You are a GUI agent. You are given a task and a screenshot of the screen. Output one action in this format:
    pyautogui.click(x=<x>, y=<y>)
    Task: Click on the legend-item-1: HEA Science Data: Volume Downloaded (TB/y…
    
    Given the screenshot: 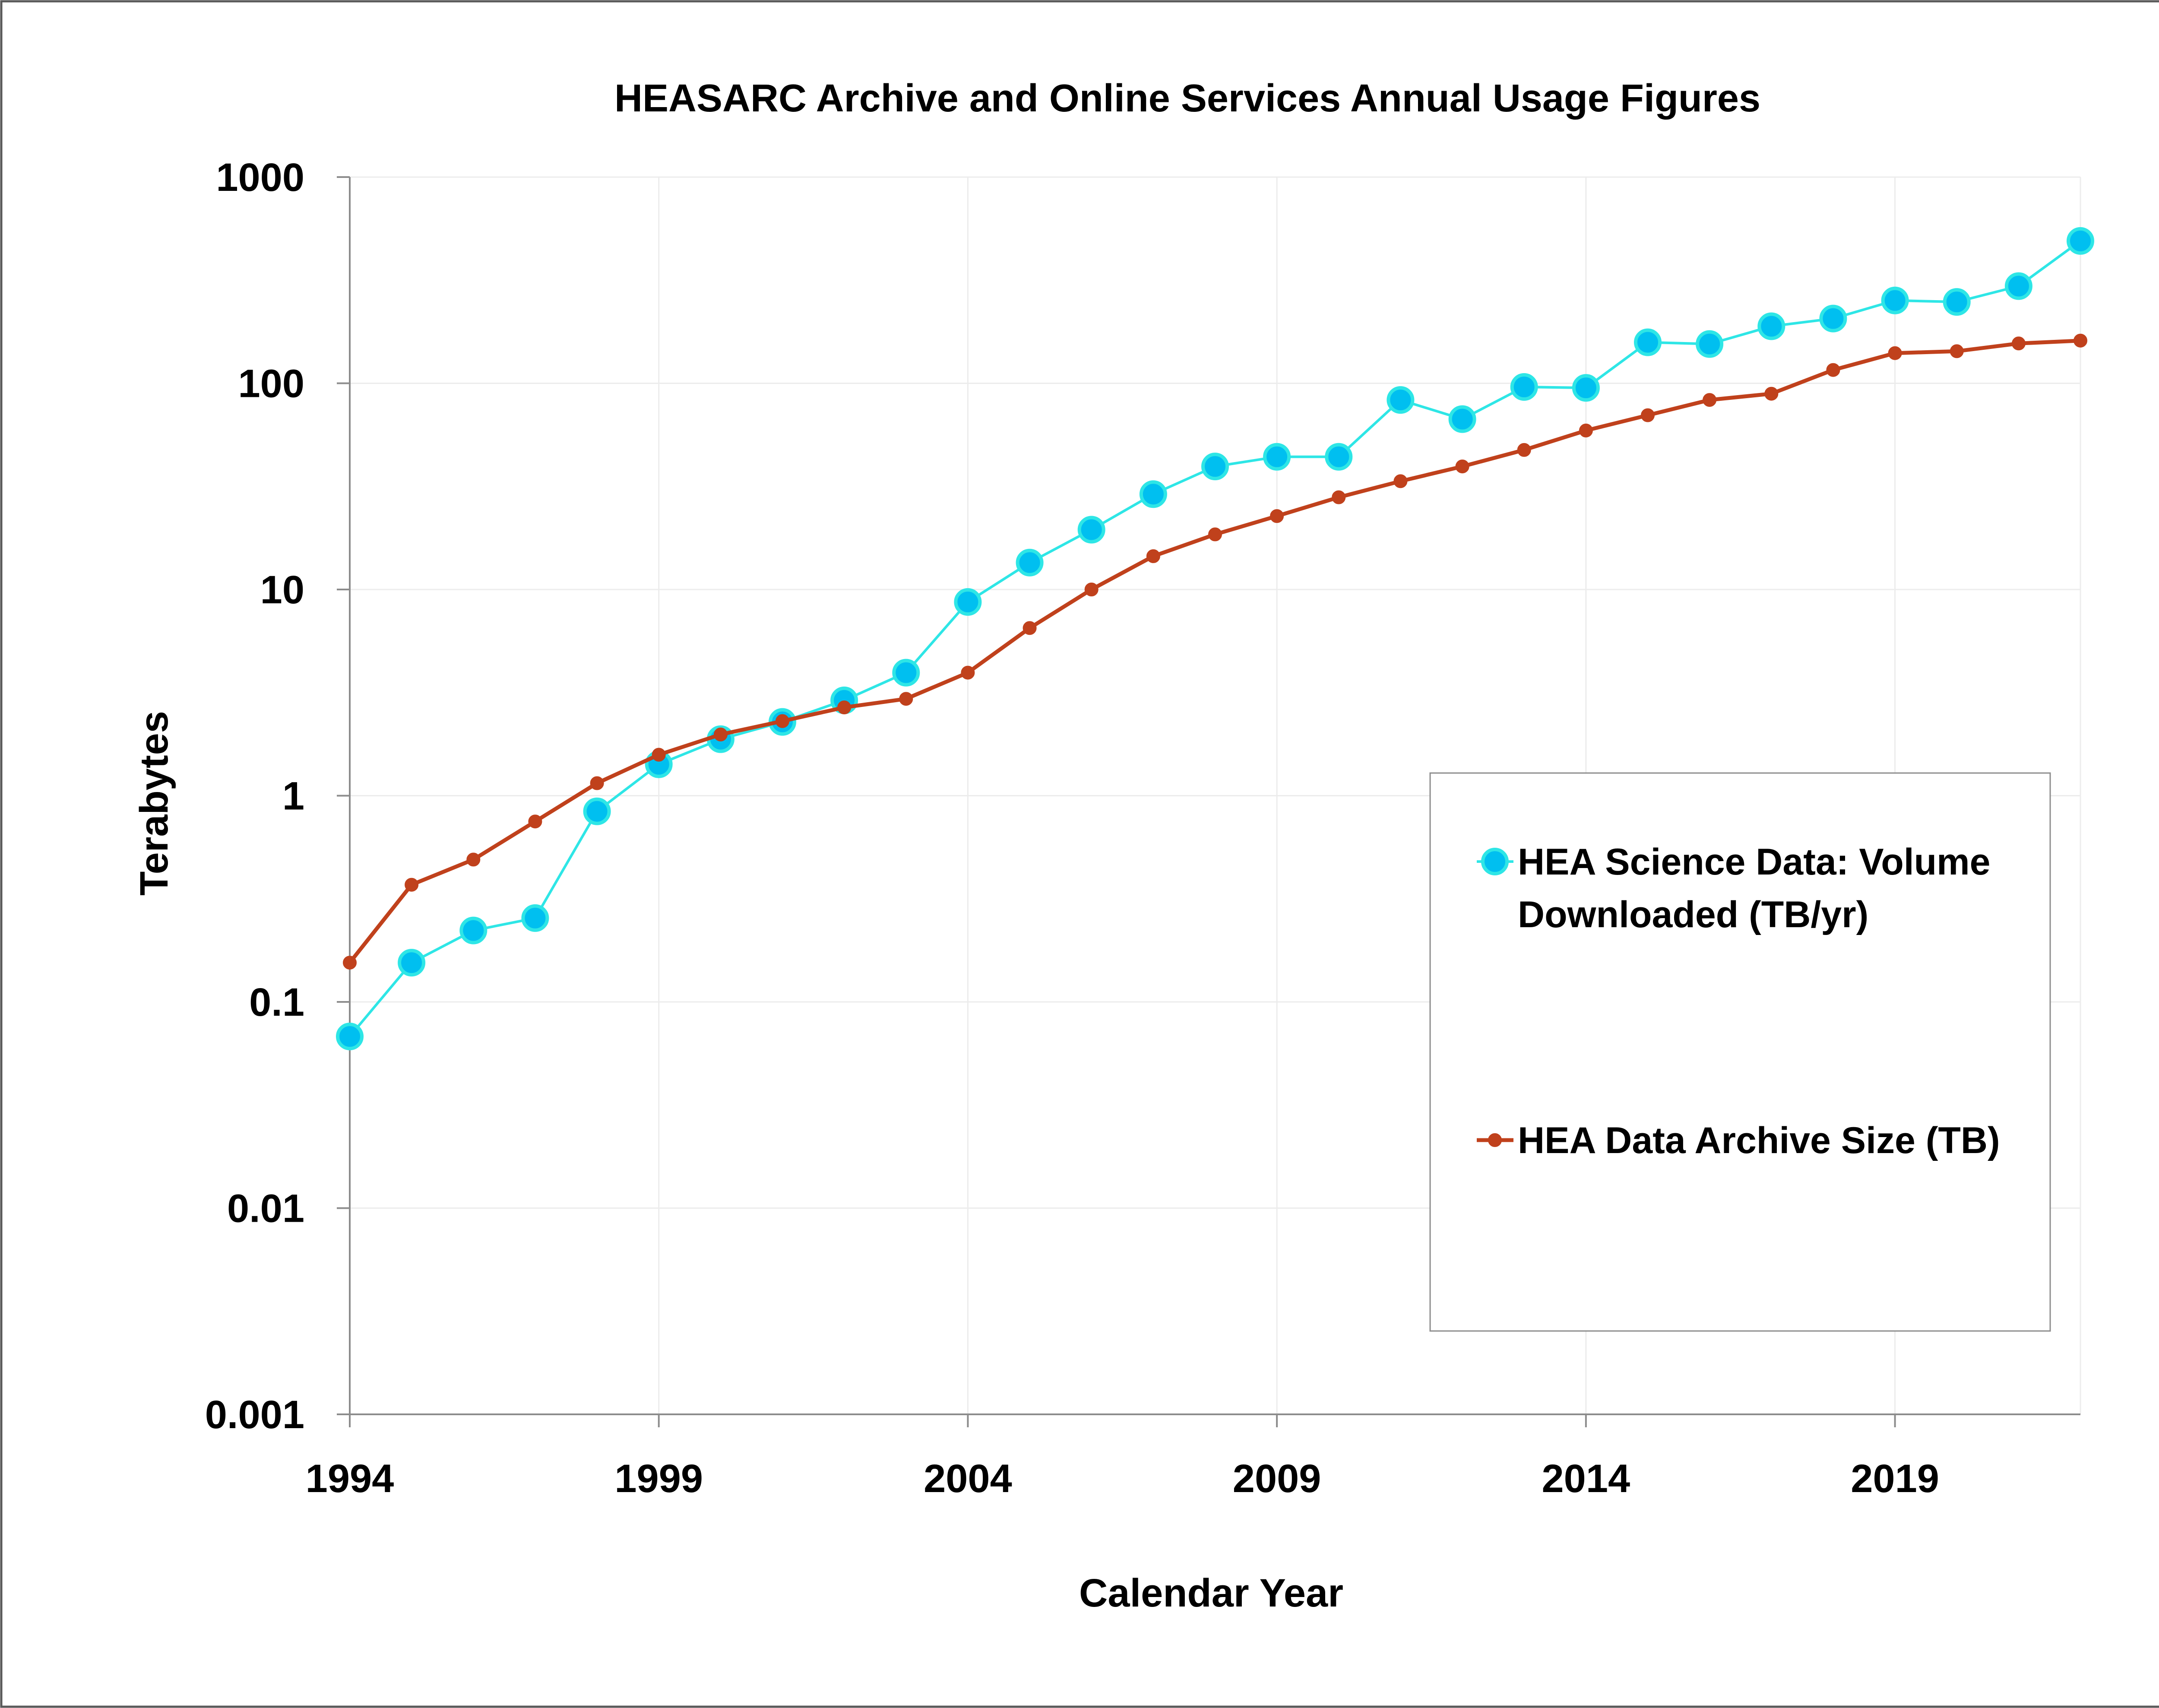 What is the action you would take?
    pyautogui.click(x=1733, y=888)
    